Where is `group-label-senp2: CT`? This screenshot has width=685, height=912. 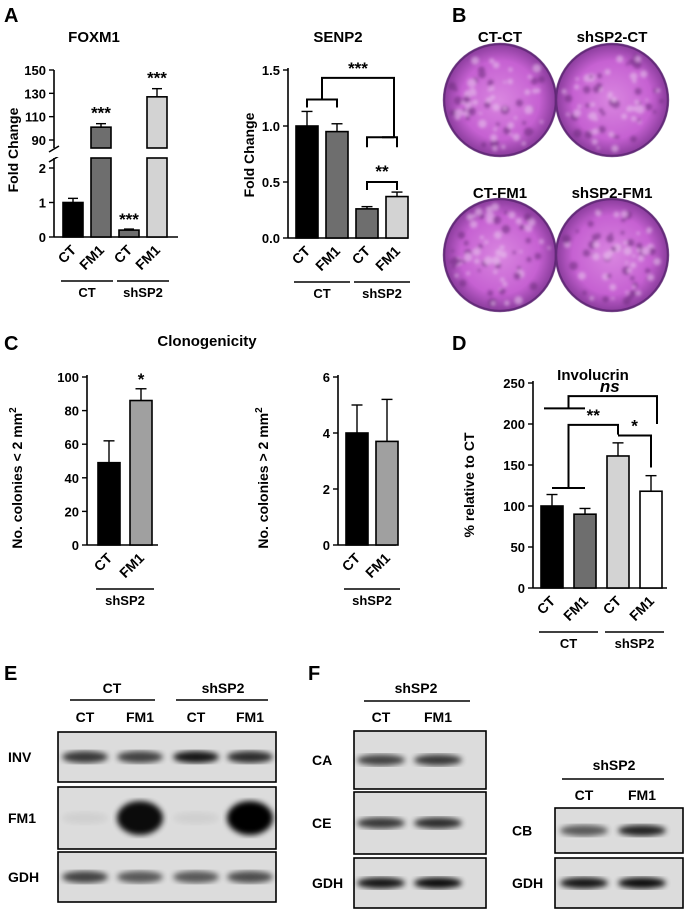 group-label-senp2: CT is located at coordinates (321, 293).